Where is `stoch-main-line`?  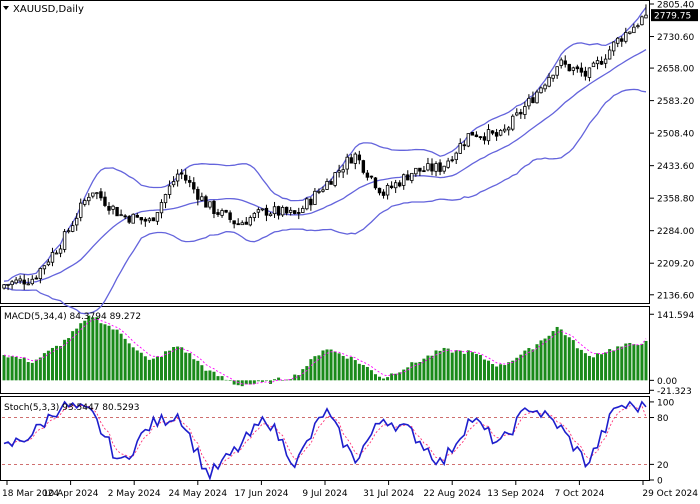 stoch-main-line is located at coordinates (325, 440).